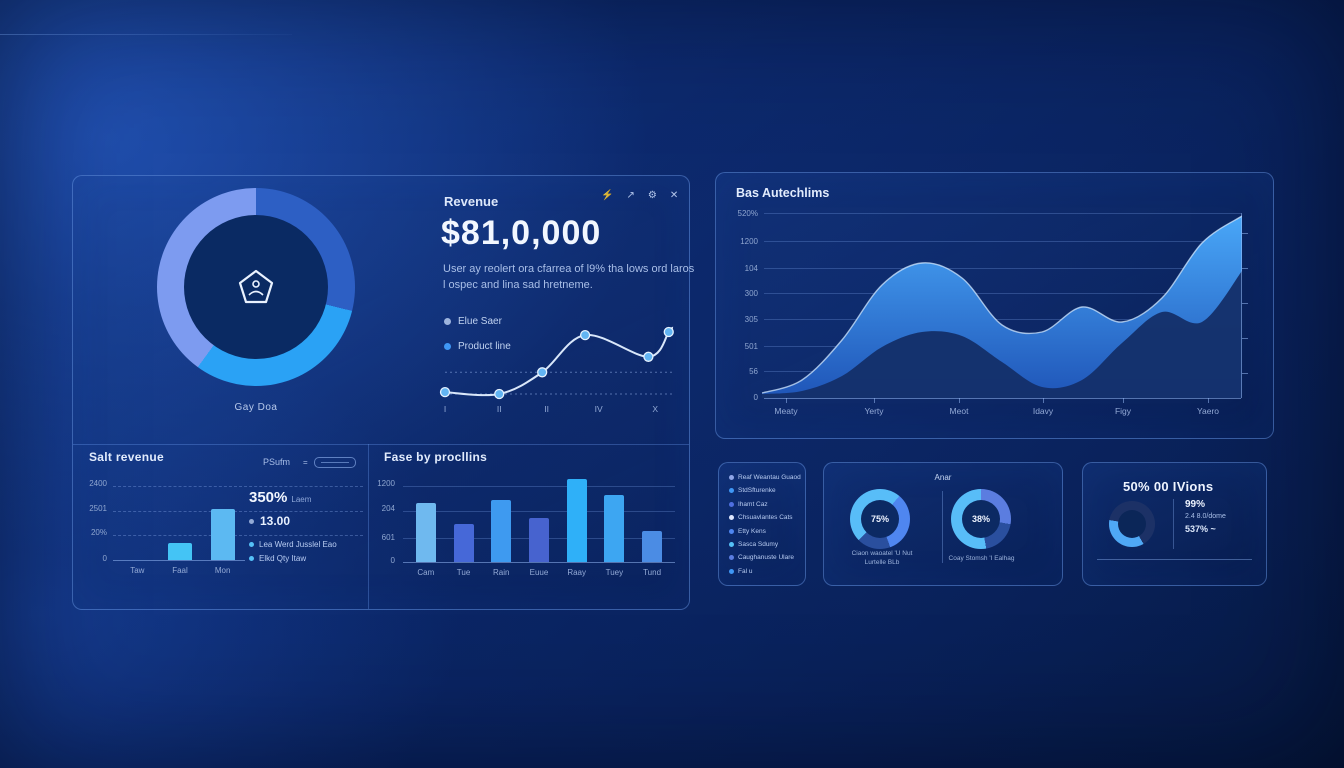 The width and height of the screenshot is (1344, 768). What do you see at coordinates (473, 321) in the screenshot?
I see `legend-item-elue-saer: Elue Saer` at bounding box center [473, 321].